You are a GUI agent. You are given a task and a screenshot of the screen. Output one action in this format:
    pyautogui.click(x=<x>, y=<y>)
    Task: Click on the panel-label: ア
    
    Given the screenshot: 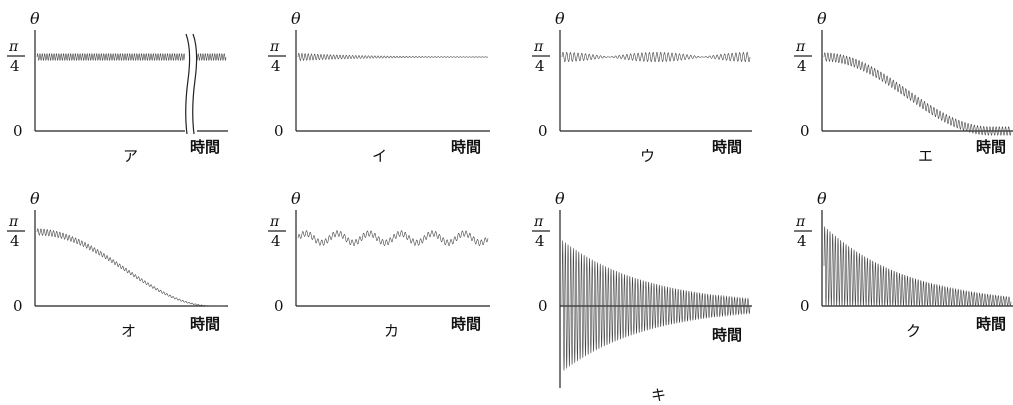 What is the action you would take?
    pyautogui.click(x=130, y=156)
    